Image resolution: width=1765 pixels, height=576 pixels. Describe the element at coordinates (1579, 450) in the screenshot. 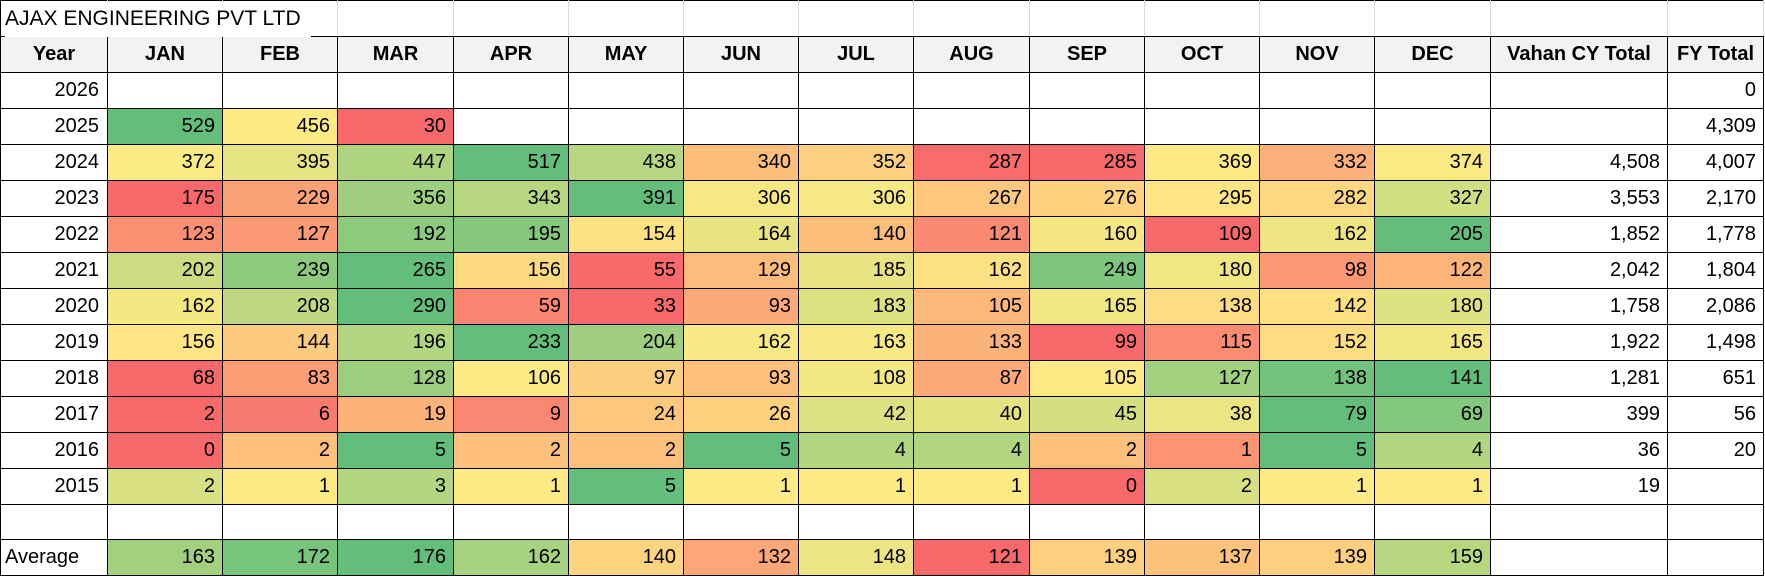

I see `vahan-cy-total-cell-2016: 36` at that location.